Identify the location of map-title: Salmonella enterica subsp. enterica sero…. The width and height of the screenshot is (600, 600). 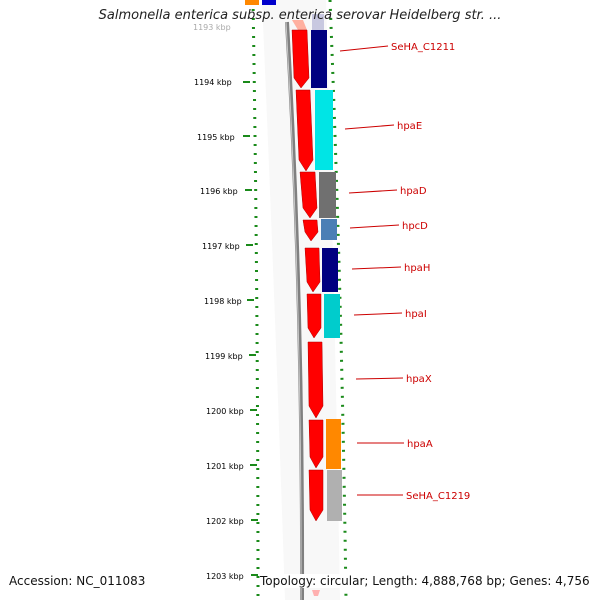
(300, 15).